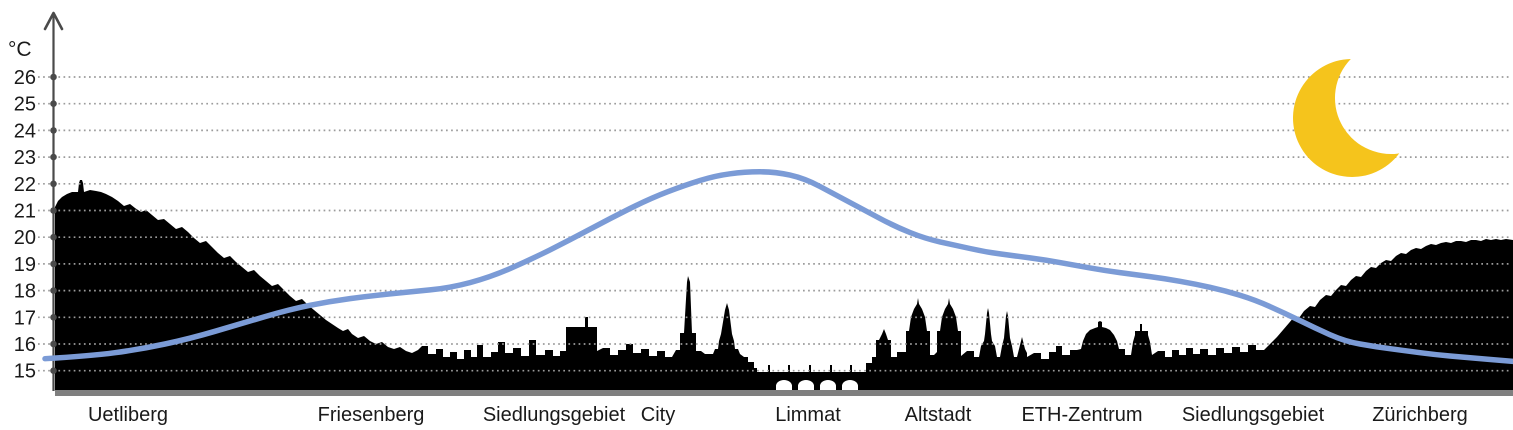  I want to click on crescent-moon-icon, so click(1346, 118).